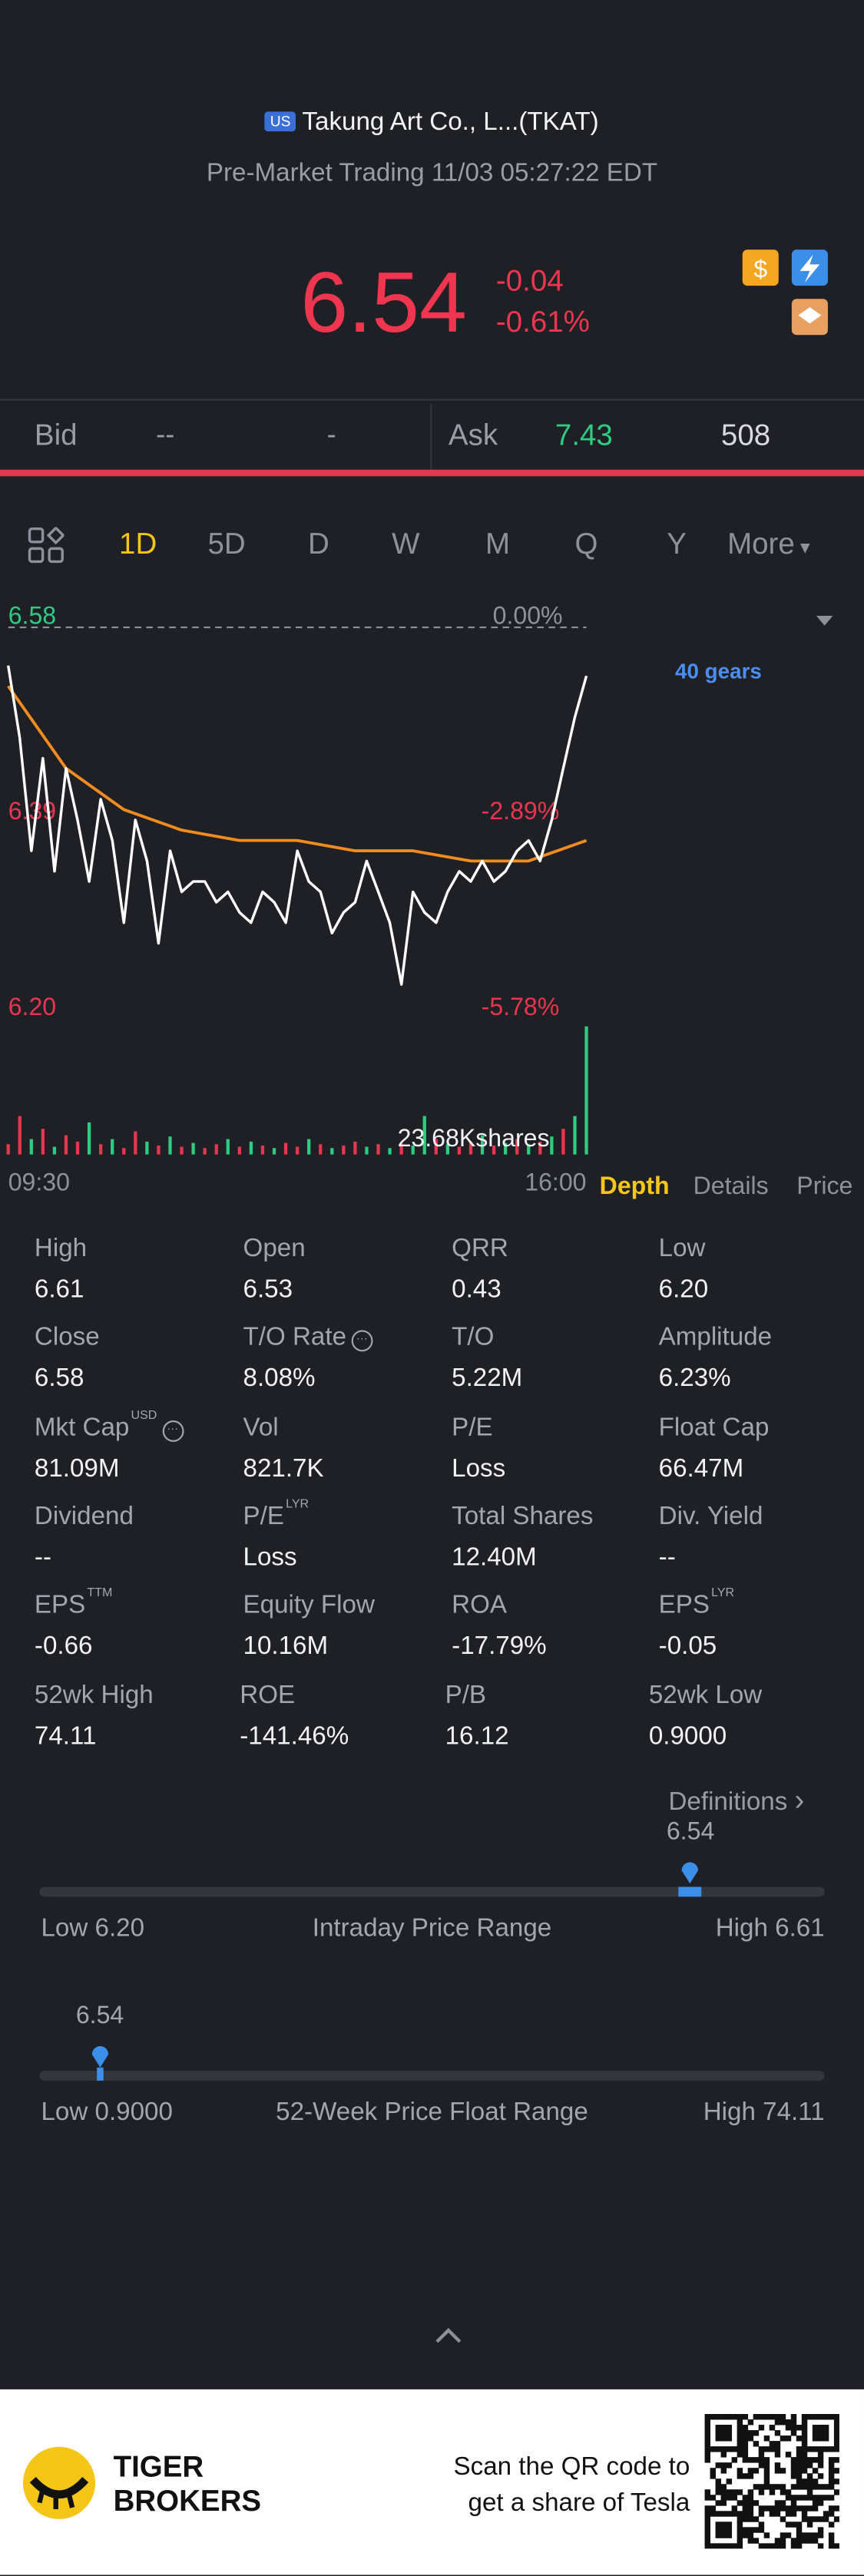 The image size is (864, 2576). I want to click on detail-tab: Depth, so click(634, 1186).